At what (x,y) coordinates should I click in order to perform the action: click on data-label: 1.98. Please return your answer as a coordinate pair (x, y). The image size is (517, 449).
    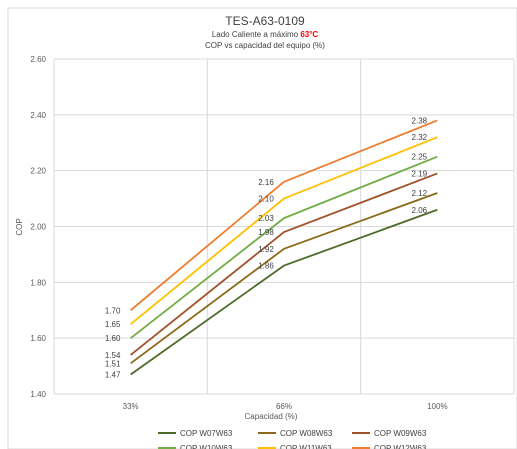
    Looking at the image, I should click on (266, 232).